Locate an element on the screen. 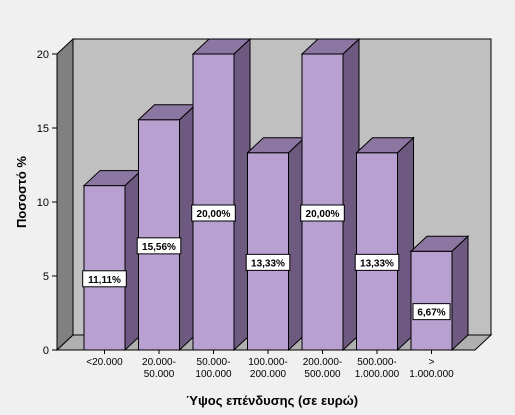 This screenshot has height=415, width=515. x-axis-title: Ύψος επένδυσης (σε ευρώ) is located at coordinates (272, 400).